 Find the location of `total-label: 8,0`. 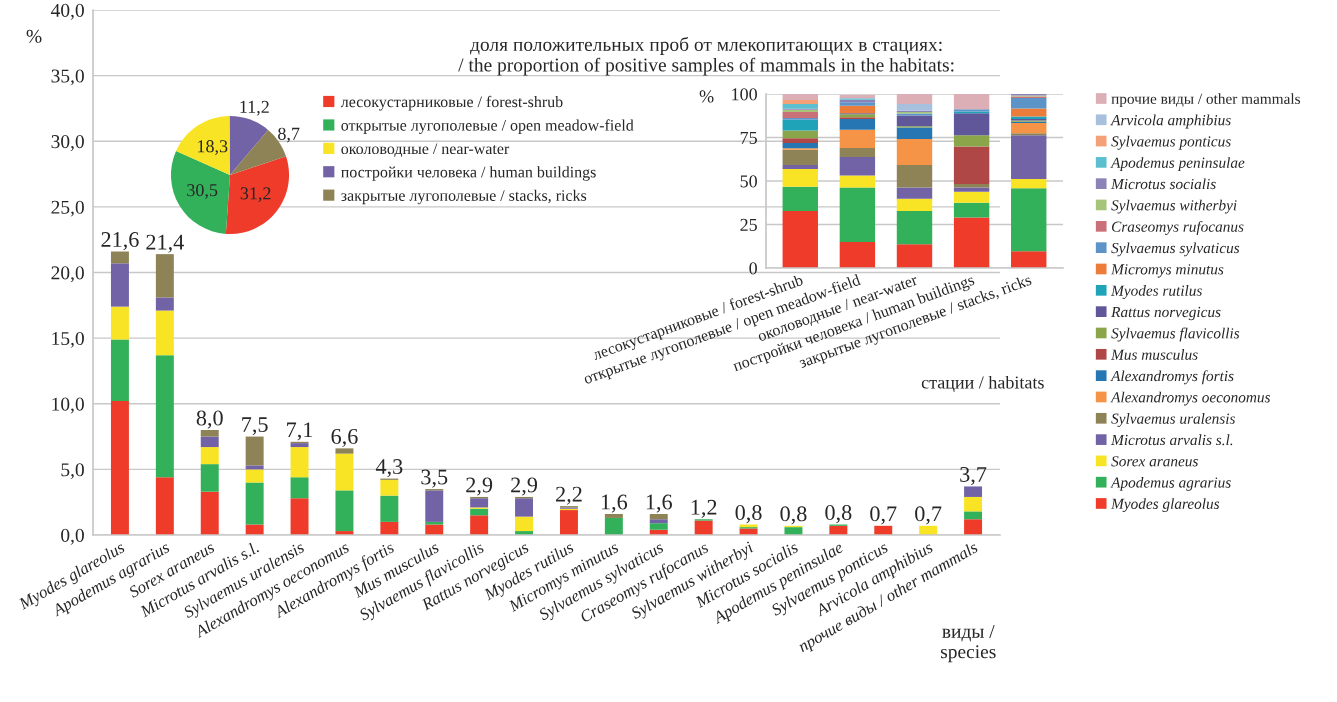

total-label: 8,0 is located at coordinates (209, 419).